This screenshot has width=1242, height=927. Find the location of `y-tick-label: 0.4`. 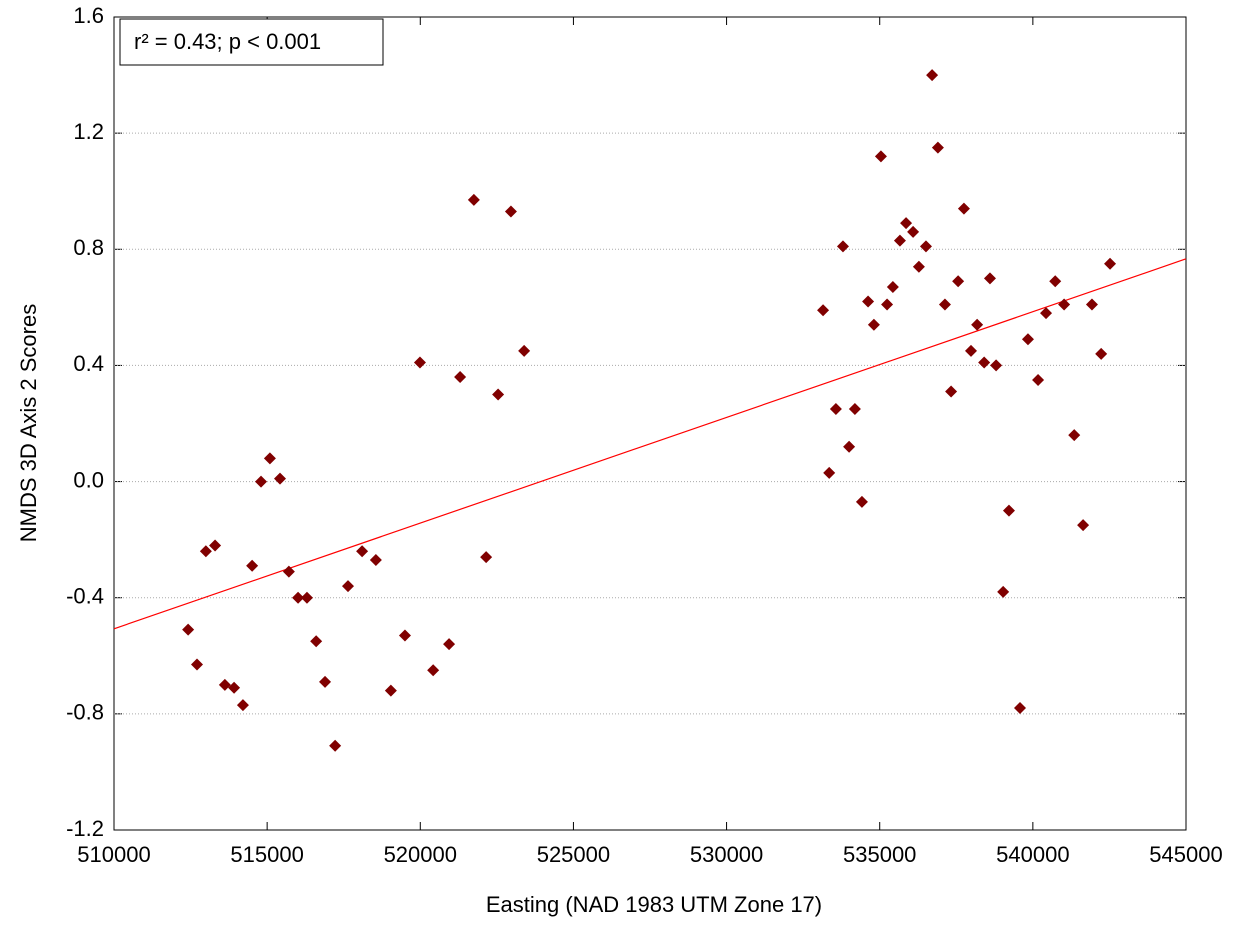

y-tick-label: 0.4 is located at coordinates (88, 363).